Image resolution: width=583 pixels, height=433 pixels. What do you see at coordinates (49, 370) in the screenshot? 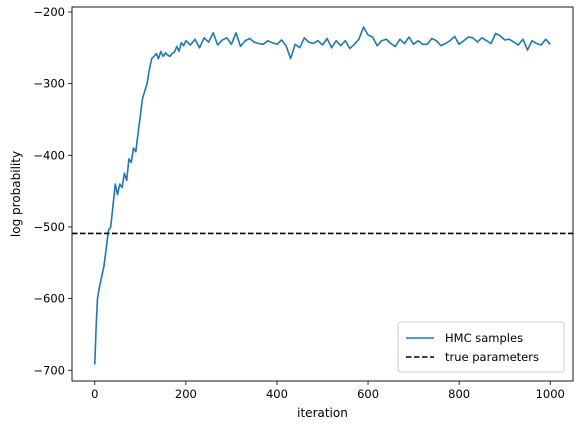
I see `y-tick-label: −700` at bounding box center [49, 370].